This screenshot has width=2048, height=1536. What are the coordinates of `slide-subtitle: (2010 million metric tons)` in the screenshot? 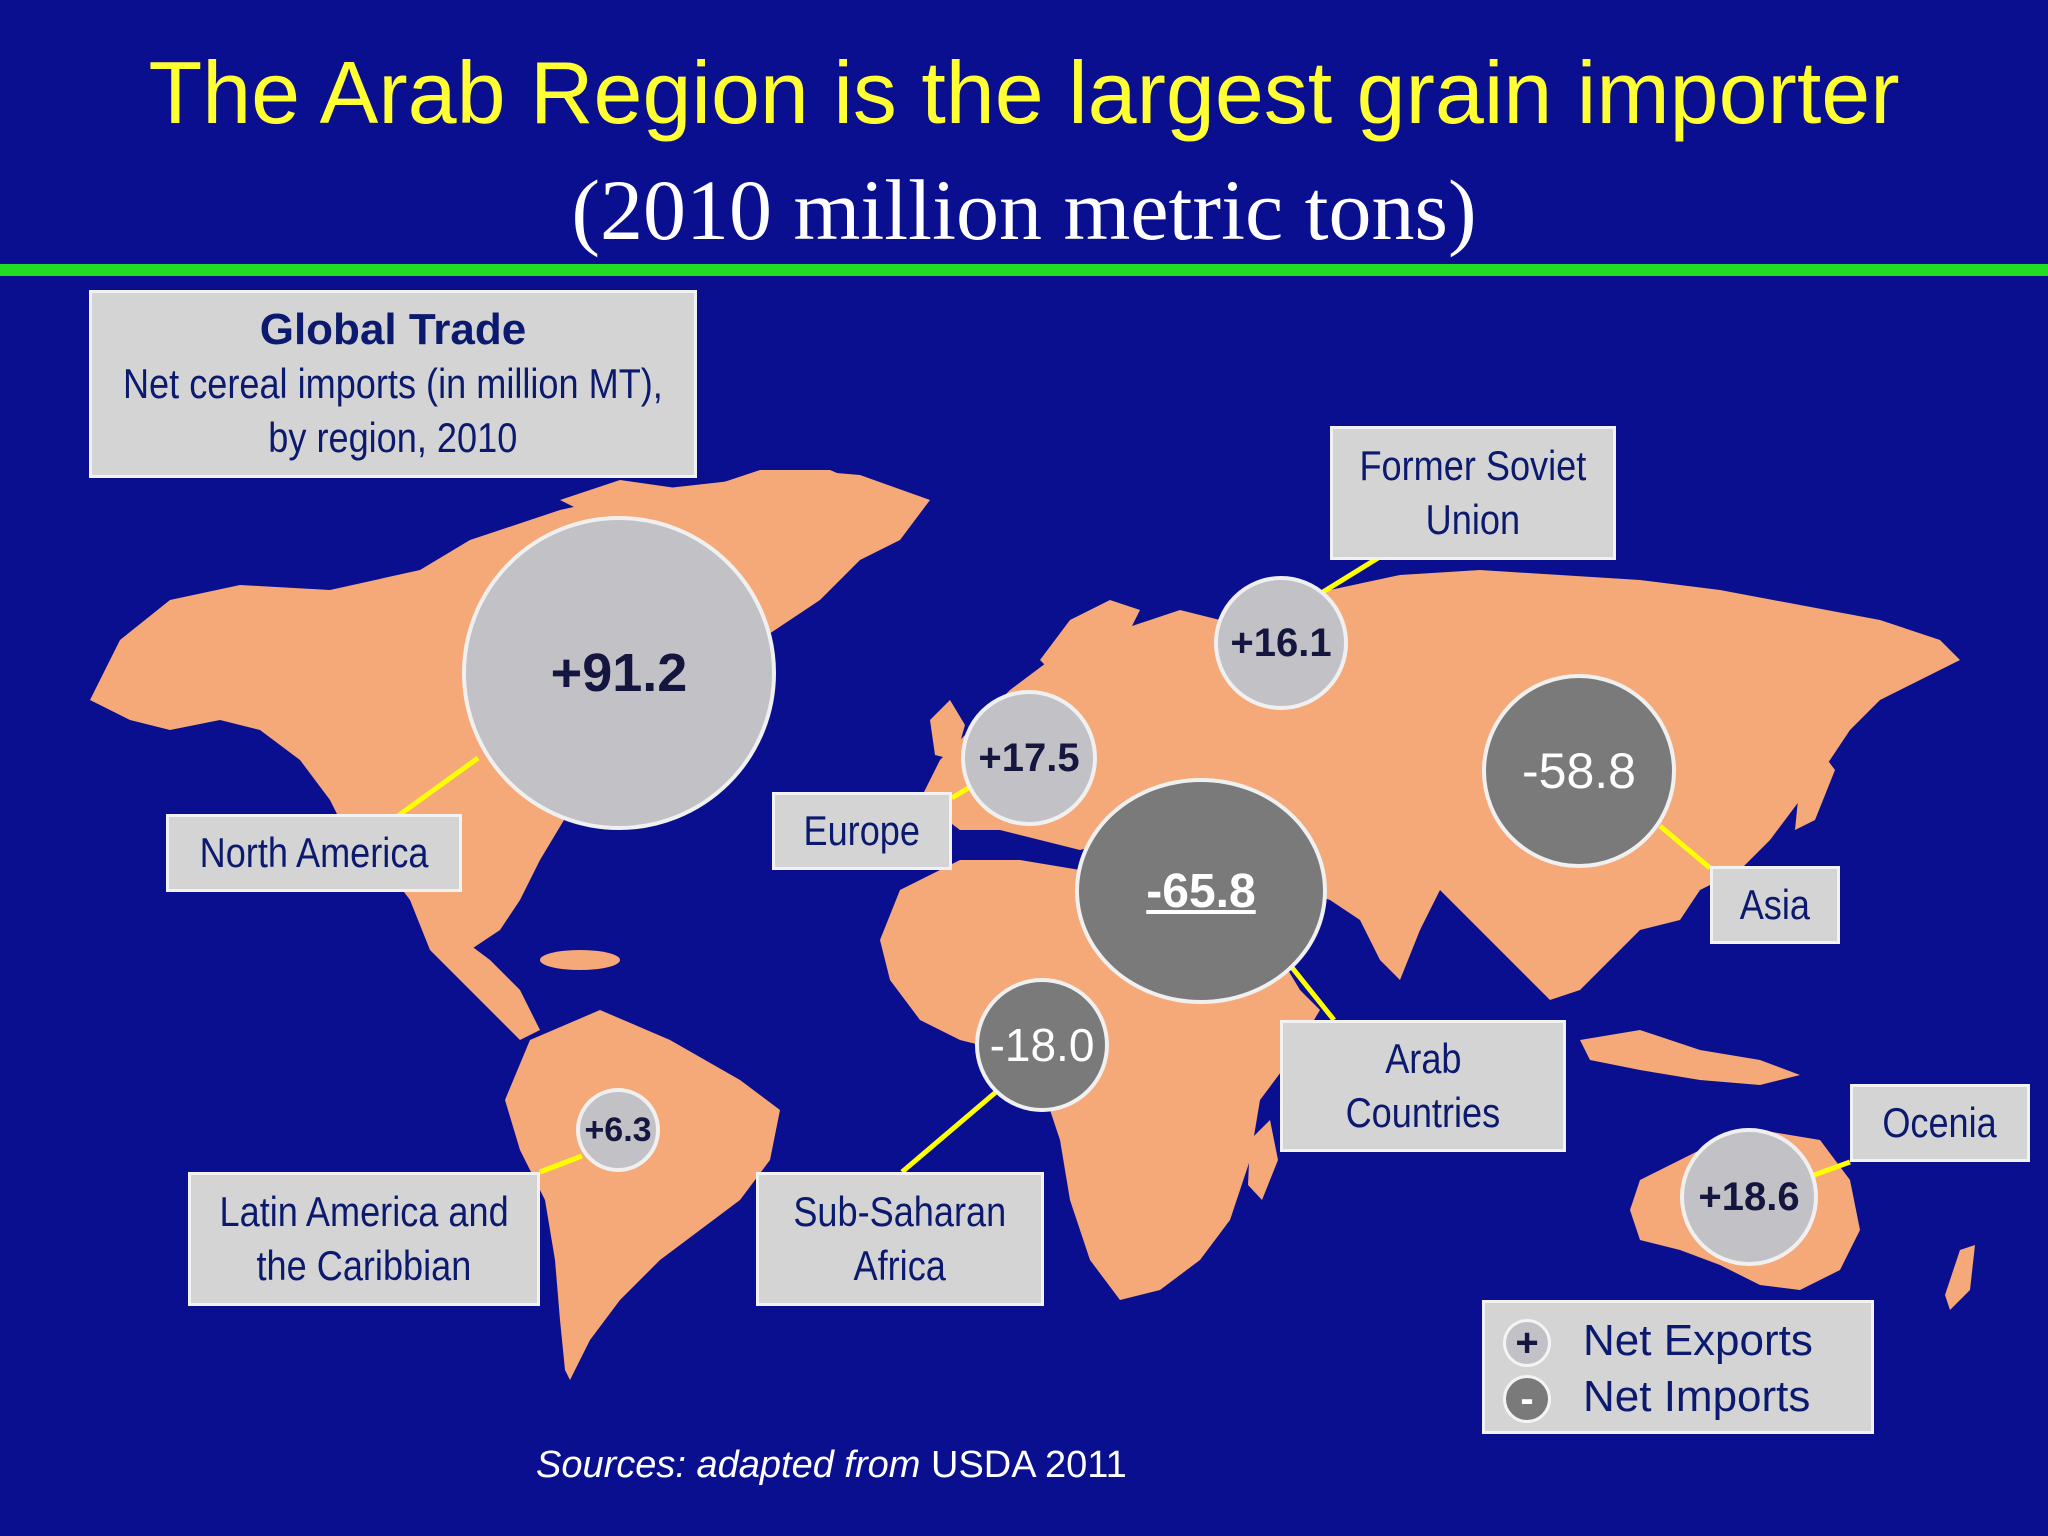 It's located at (1024, 210).